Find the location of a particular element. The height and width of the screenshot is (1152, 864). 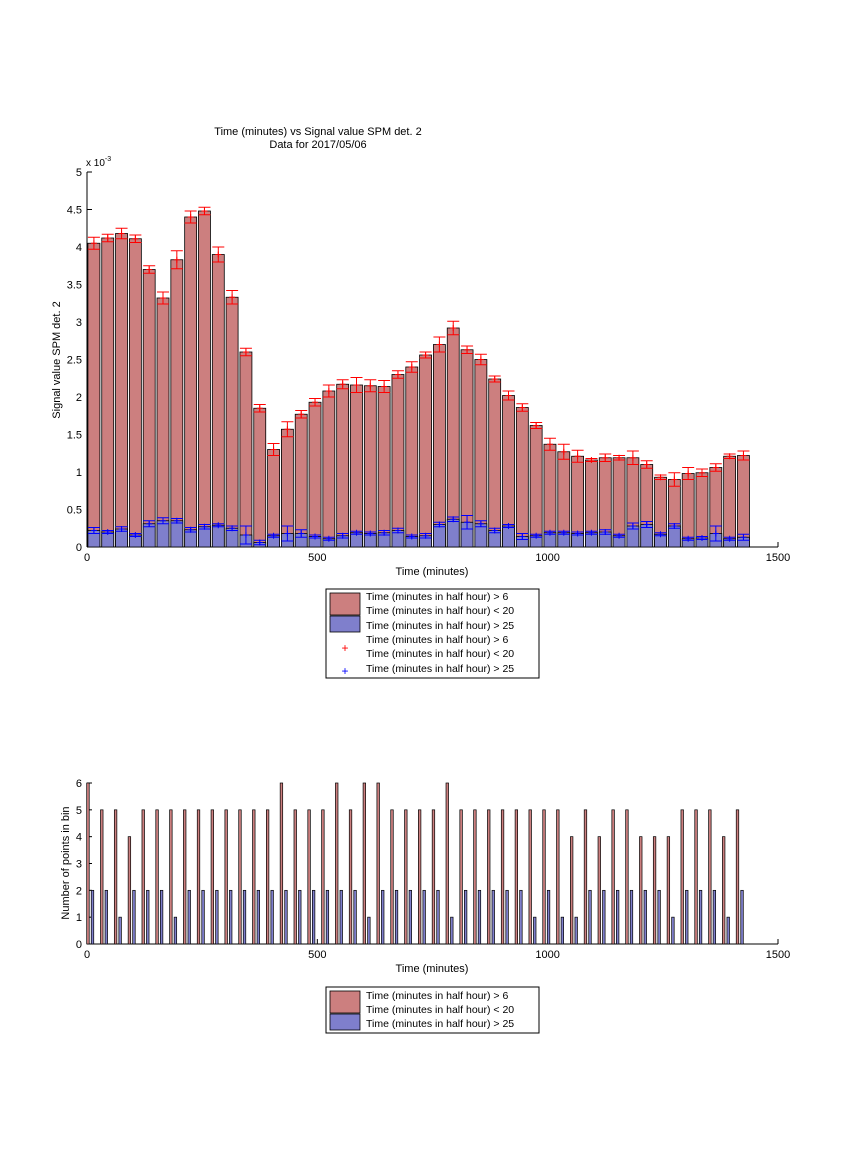

top-chart-exponent-label: x 10-3 is located at coordinates (98, 162).